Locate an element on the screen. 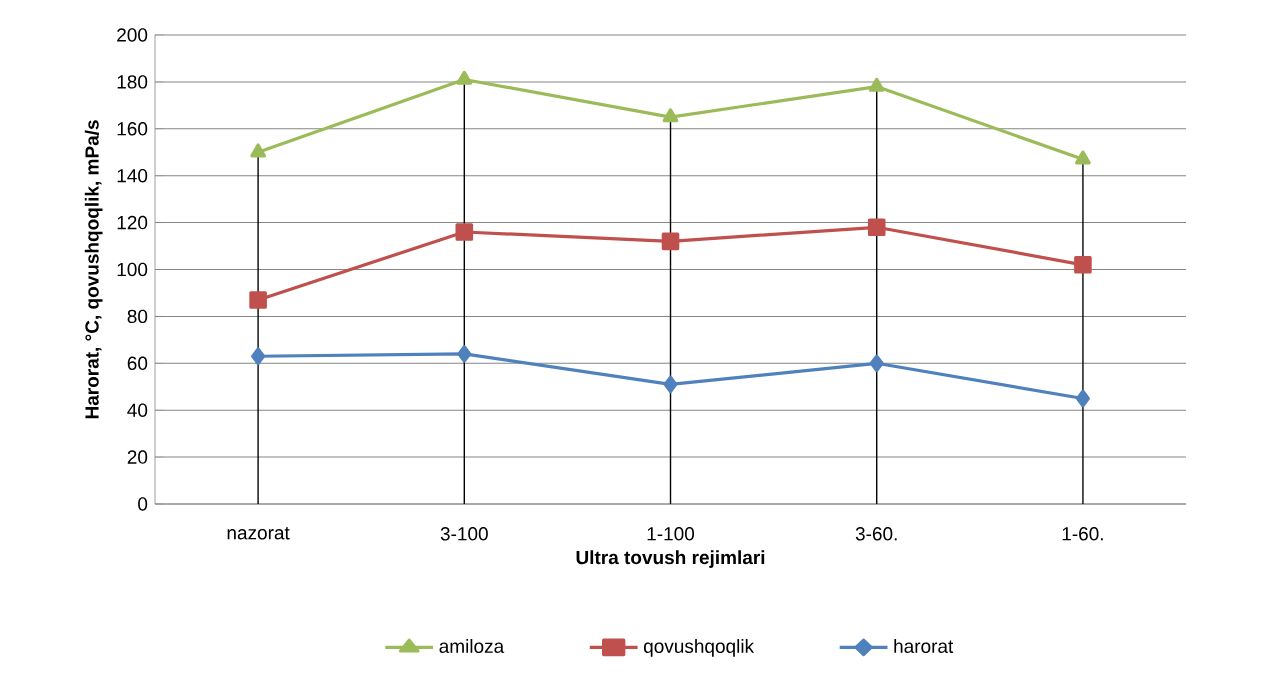  y-tick-label: 80 is located at coordinates (137, 316).